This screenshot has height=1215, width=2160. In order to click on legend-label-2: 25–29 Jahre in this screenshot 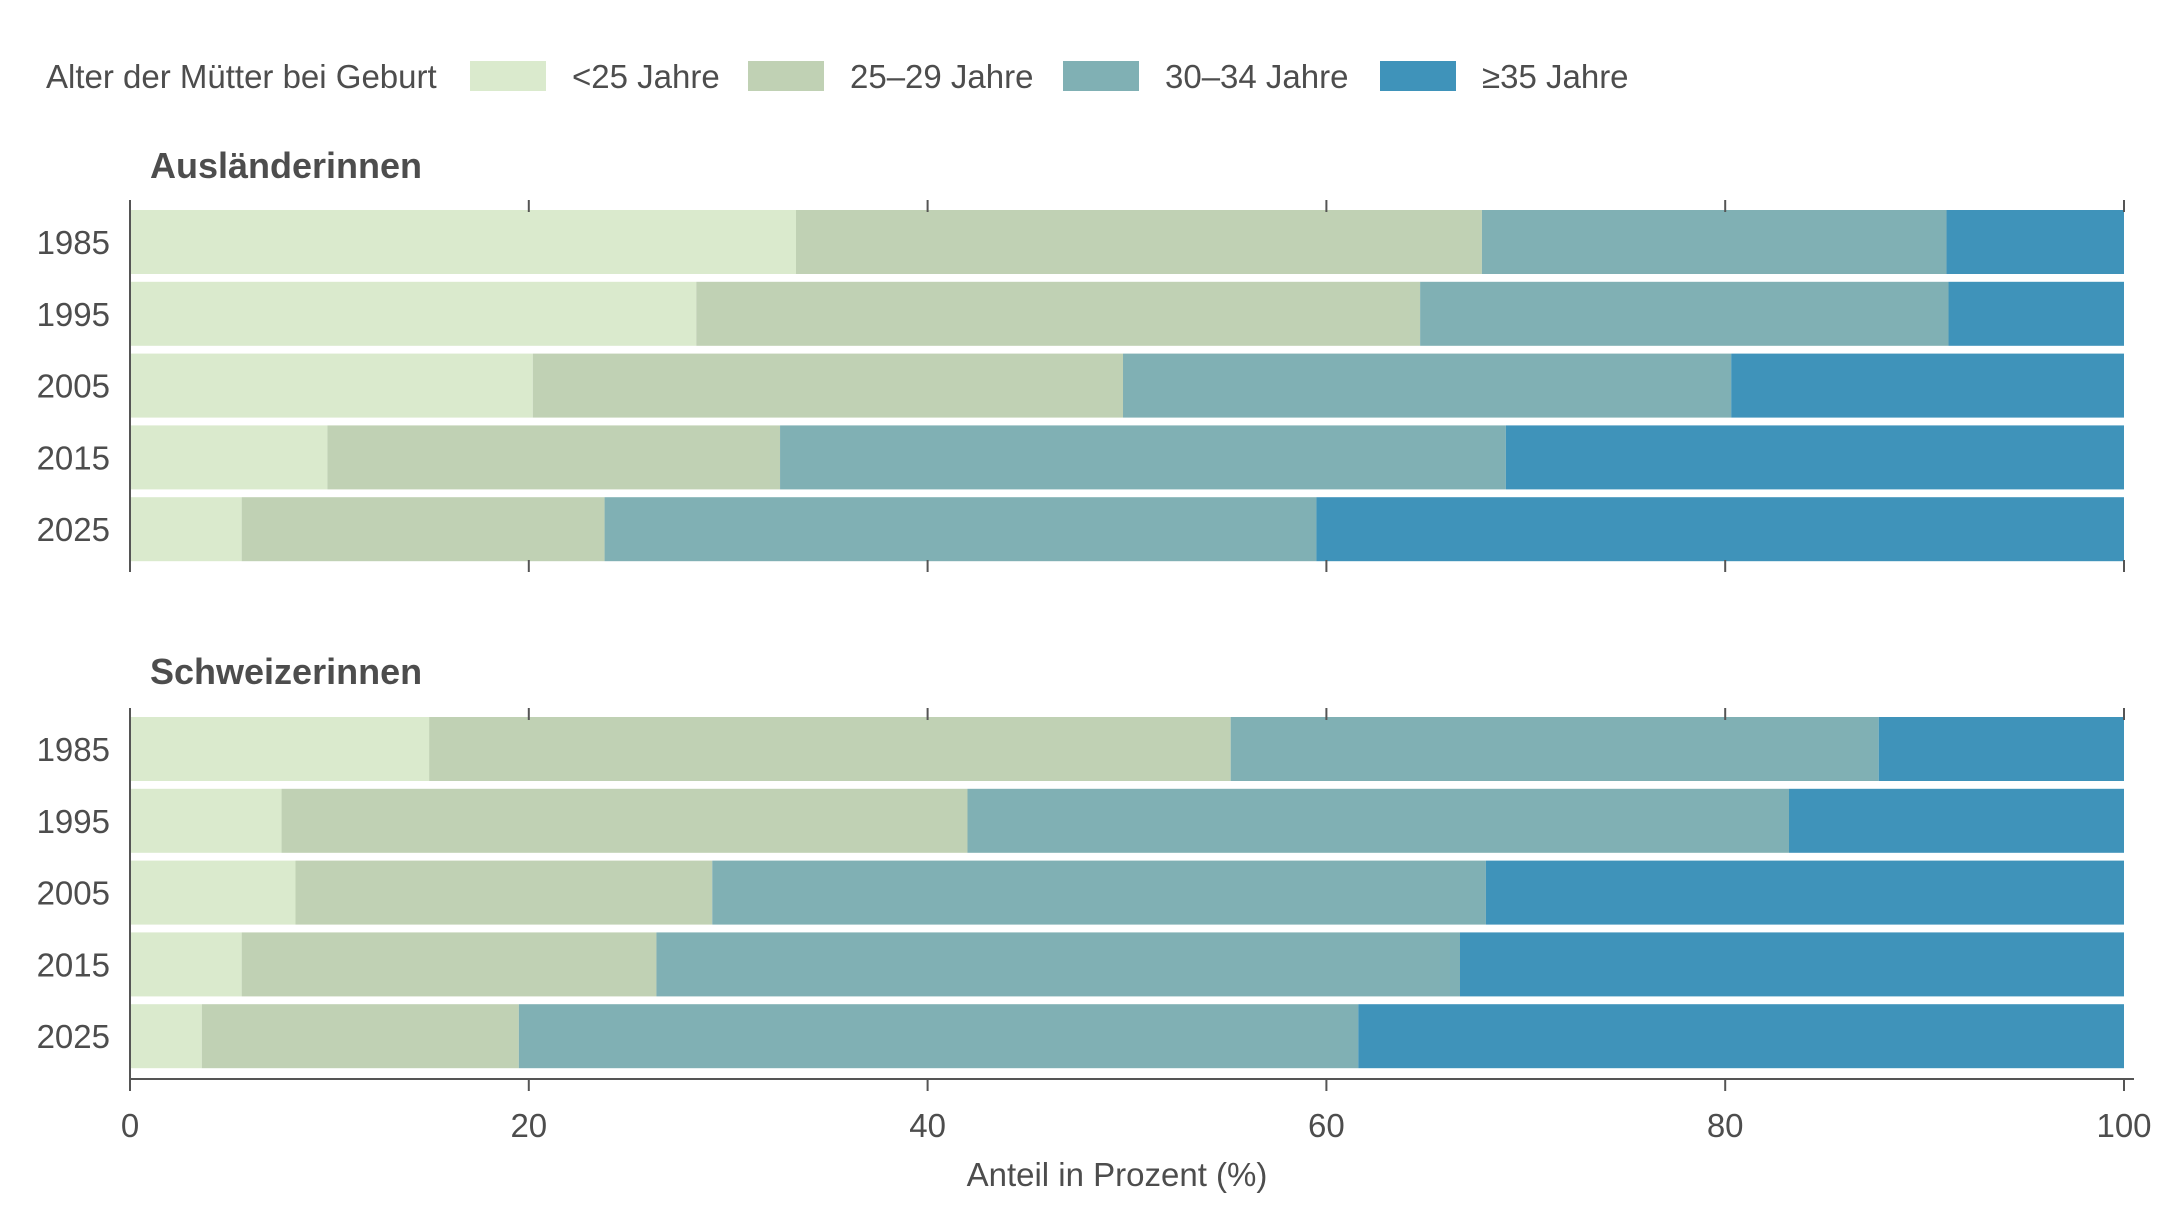, I will do `click(941, 76)`.